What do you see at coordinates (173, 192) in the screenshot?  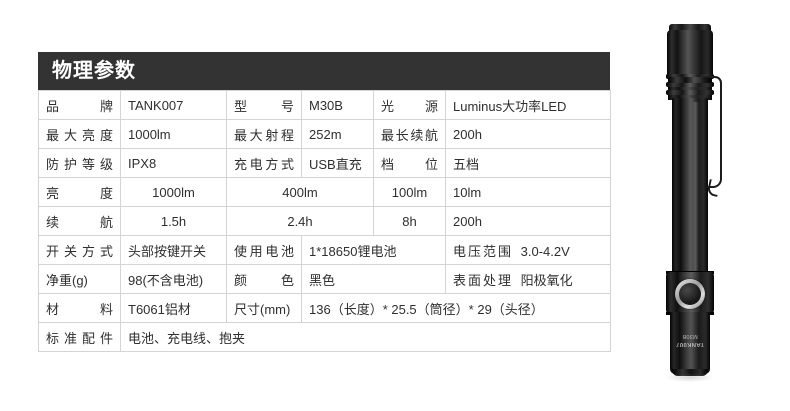 I see `brightness-level-1: 1000lm` at bounding box center [173, 192].